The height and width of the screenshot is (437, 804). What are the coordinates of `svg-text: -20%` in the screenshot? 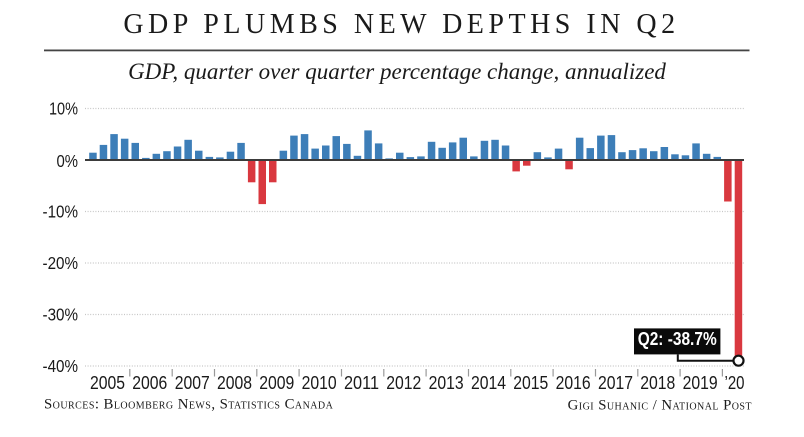 It's located at (61, 263).